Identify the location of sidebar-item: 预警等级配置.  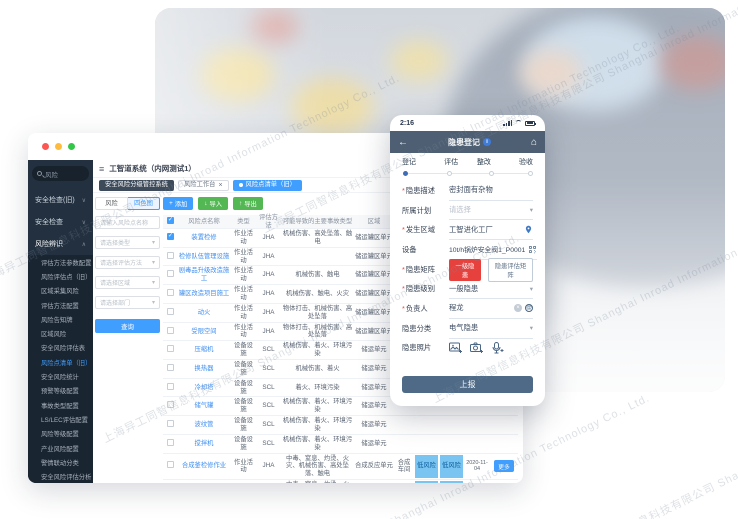
(60, 392).